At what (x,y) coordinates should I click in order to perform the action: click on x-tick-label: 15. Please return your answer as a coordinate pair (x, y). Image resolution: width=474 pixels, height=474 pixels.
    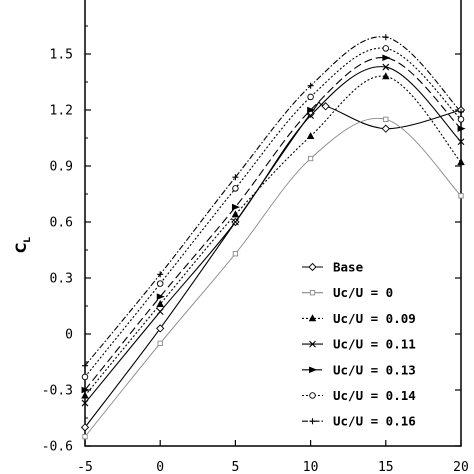
    Looking at the image, I should click on (386, 467).